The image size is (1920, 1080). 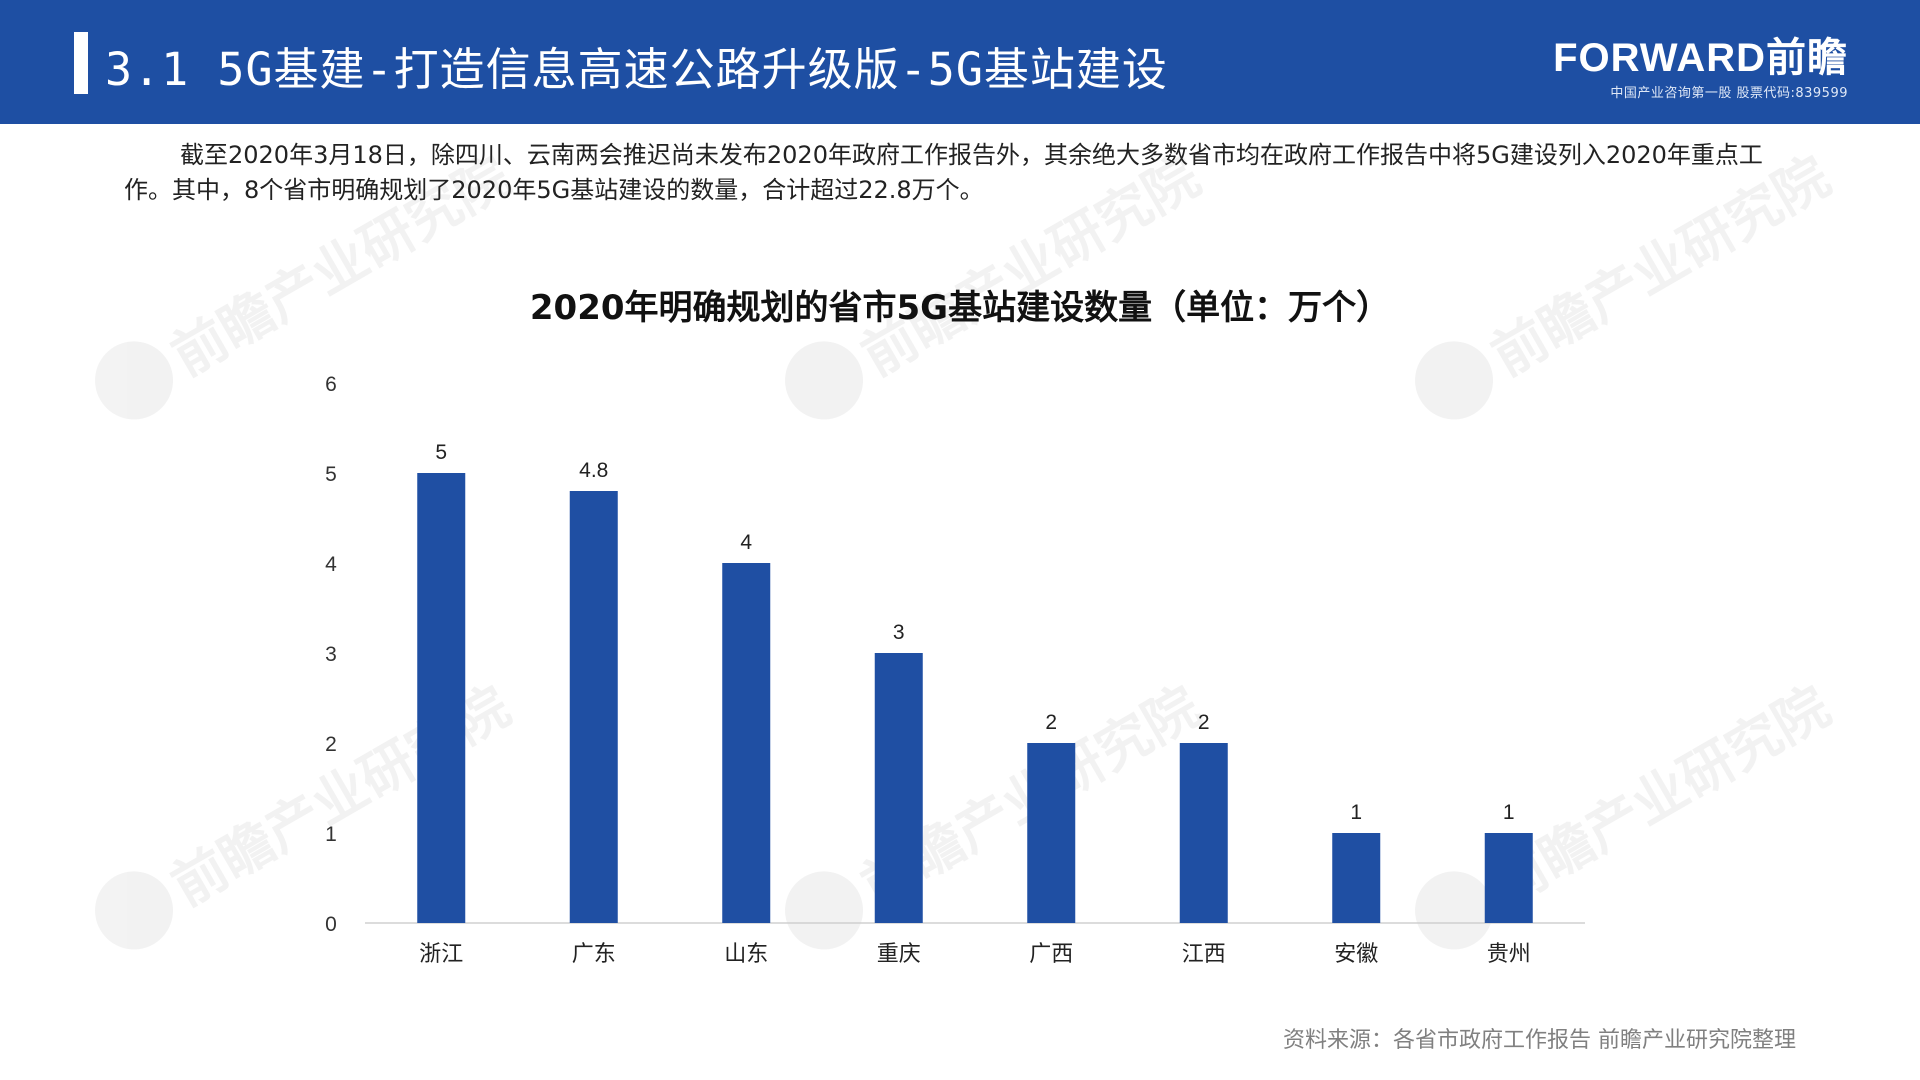 I want to click on source-note: 资料来源：各省市政府工作报告 前瞻产业研究院整理, so click(x=1539, y=1040).